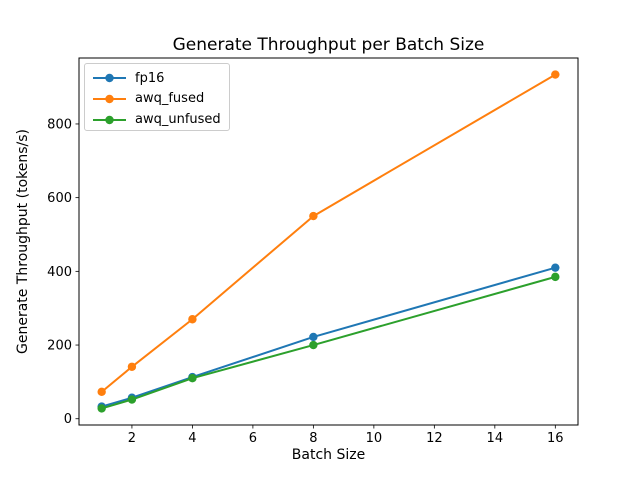  What do you see at coordinates (150, 78) in the screenshot?
I see `legend-label: fp16` at bounding box center [150, 78].